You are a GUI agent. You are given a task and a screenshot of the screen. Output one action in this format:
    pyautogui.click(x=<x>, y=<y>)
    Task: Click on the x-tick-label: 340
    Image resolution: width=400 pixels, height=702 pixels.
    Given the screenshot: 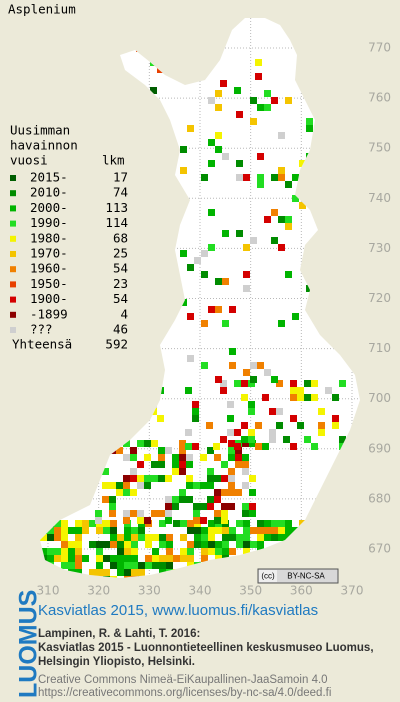 What is the action you would take?
    pyautogui.click(x=200, y=591)
    